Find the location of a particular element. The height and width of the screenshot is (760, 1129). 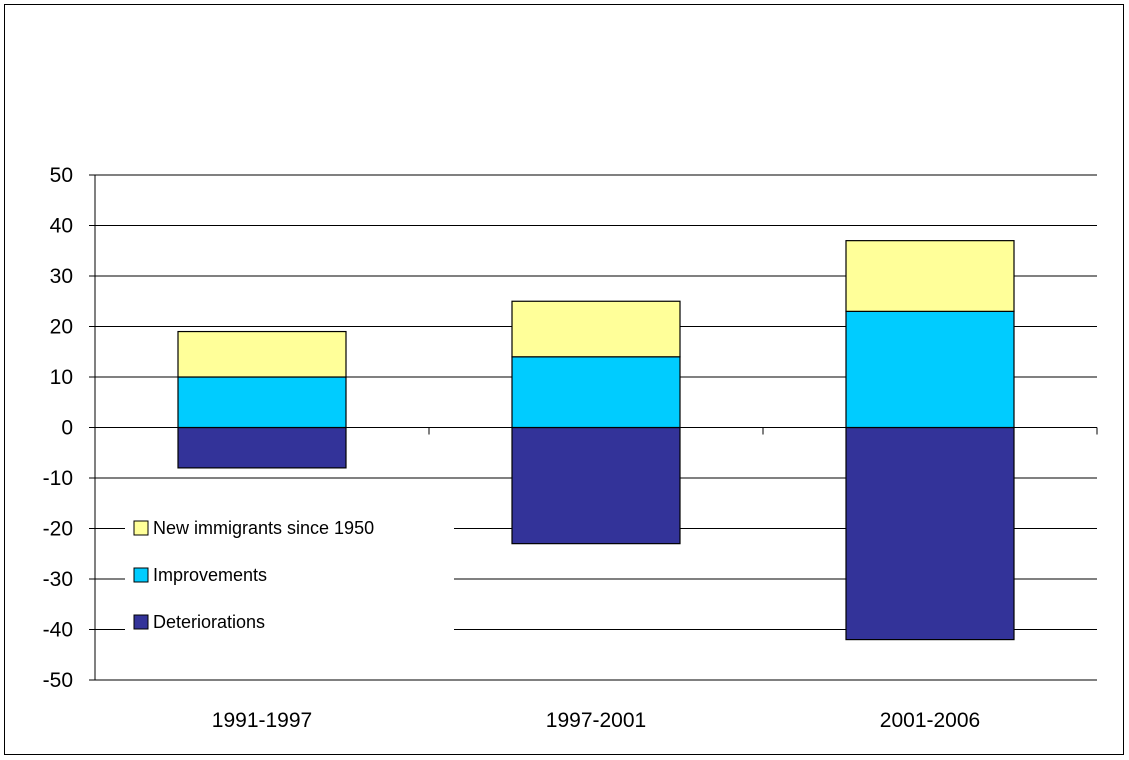

y-tick-label: 30 is located at coordinates (61, 276).